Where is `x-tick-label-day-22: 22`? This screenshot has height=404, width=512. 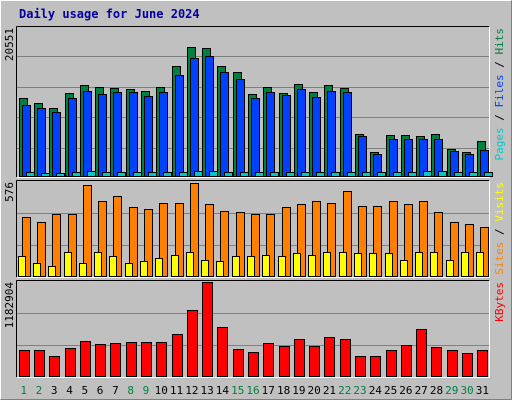 x-tick-label-day-22: 22 is located at coordinates (344, 390).